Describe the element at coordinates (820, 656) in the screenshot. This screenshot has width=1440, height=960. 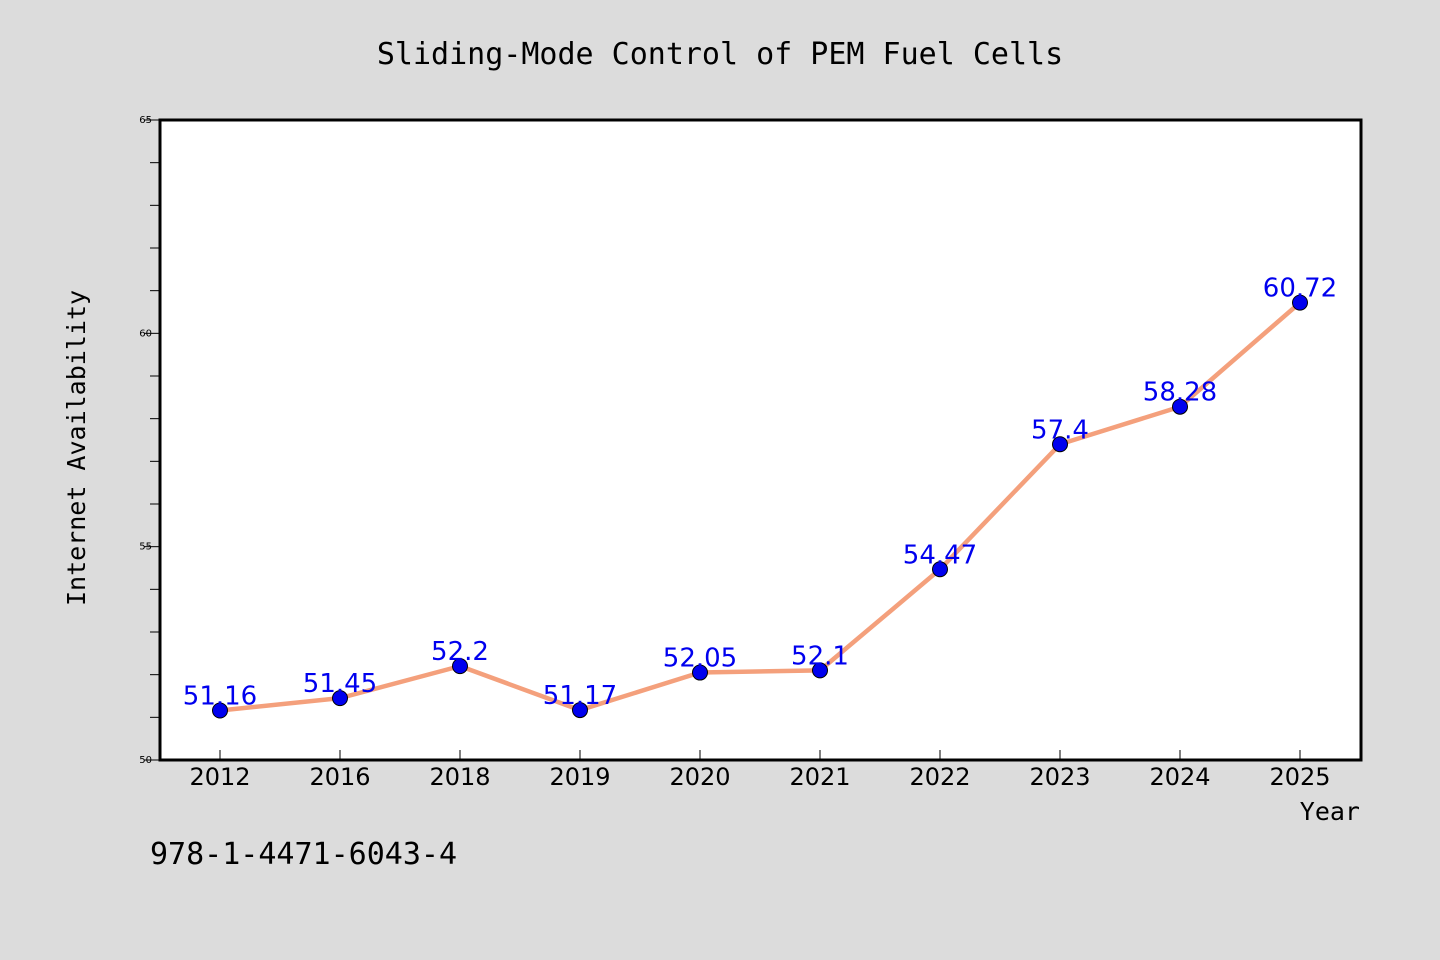
I see `data-label: 52.1` at that location.